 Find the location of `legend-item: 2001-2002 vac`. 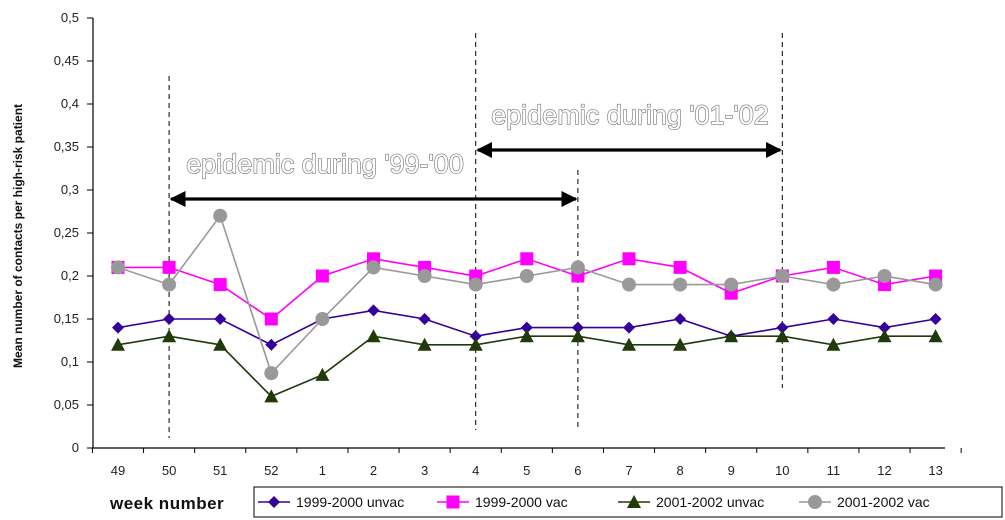

legend-item: 2001-2002 vac is located at coordinates (864, 502).